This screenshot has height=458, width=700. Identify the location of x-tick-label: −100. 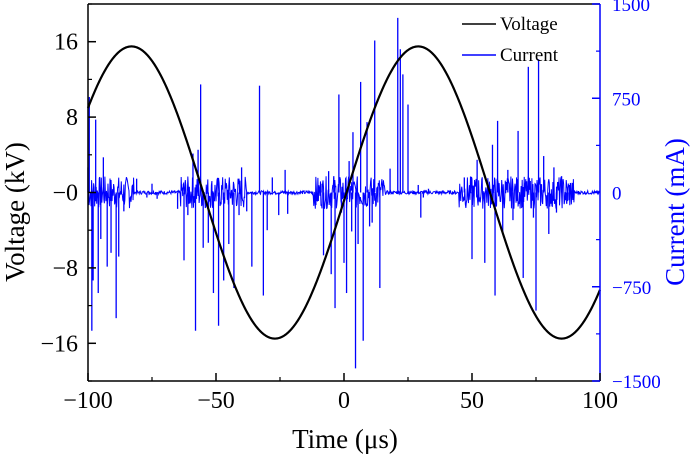
(88, 401).